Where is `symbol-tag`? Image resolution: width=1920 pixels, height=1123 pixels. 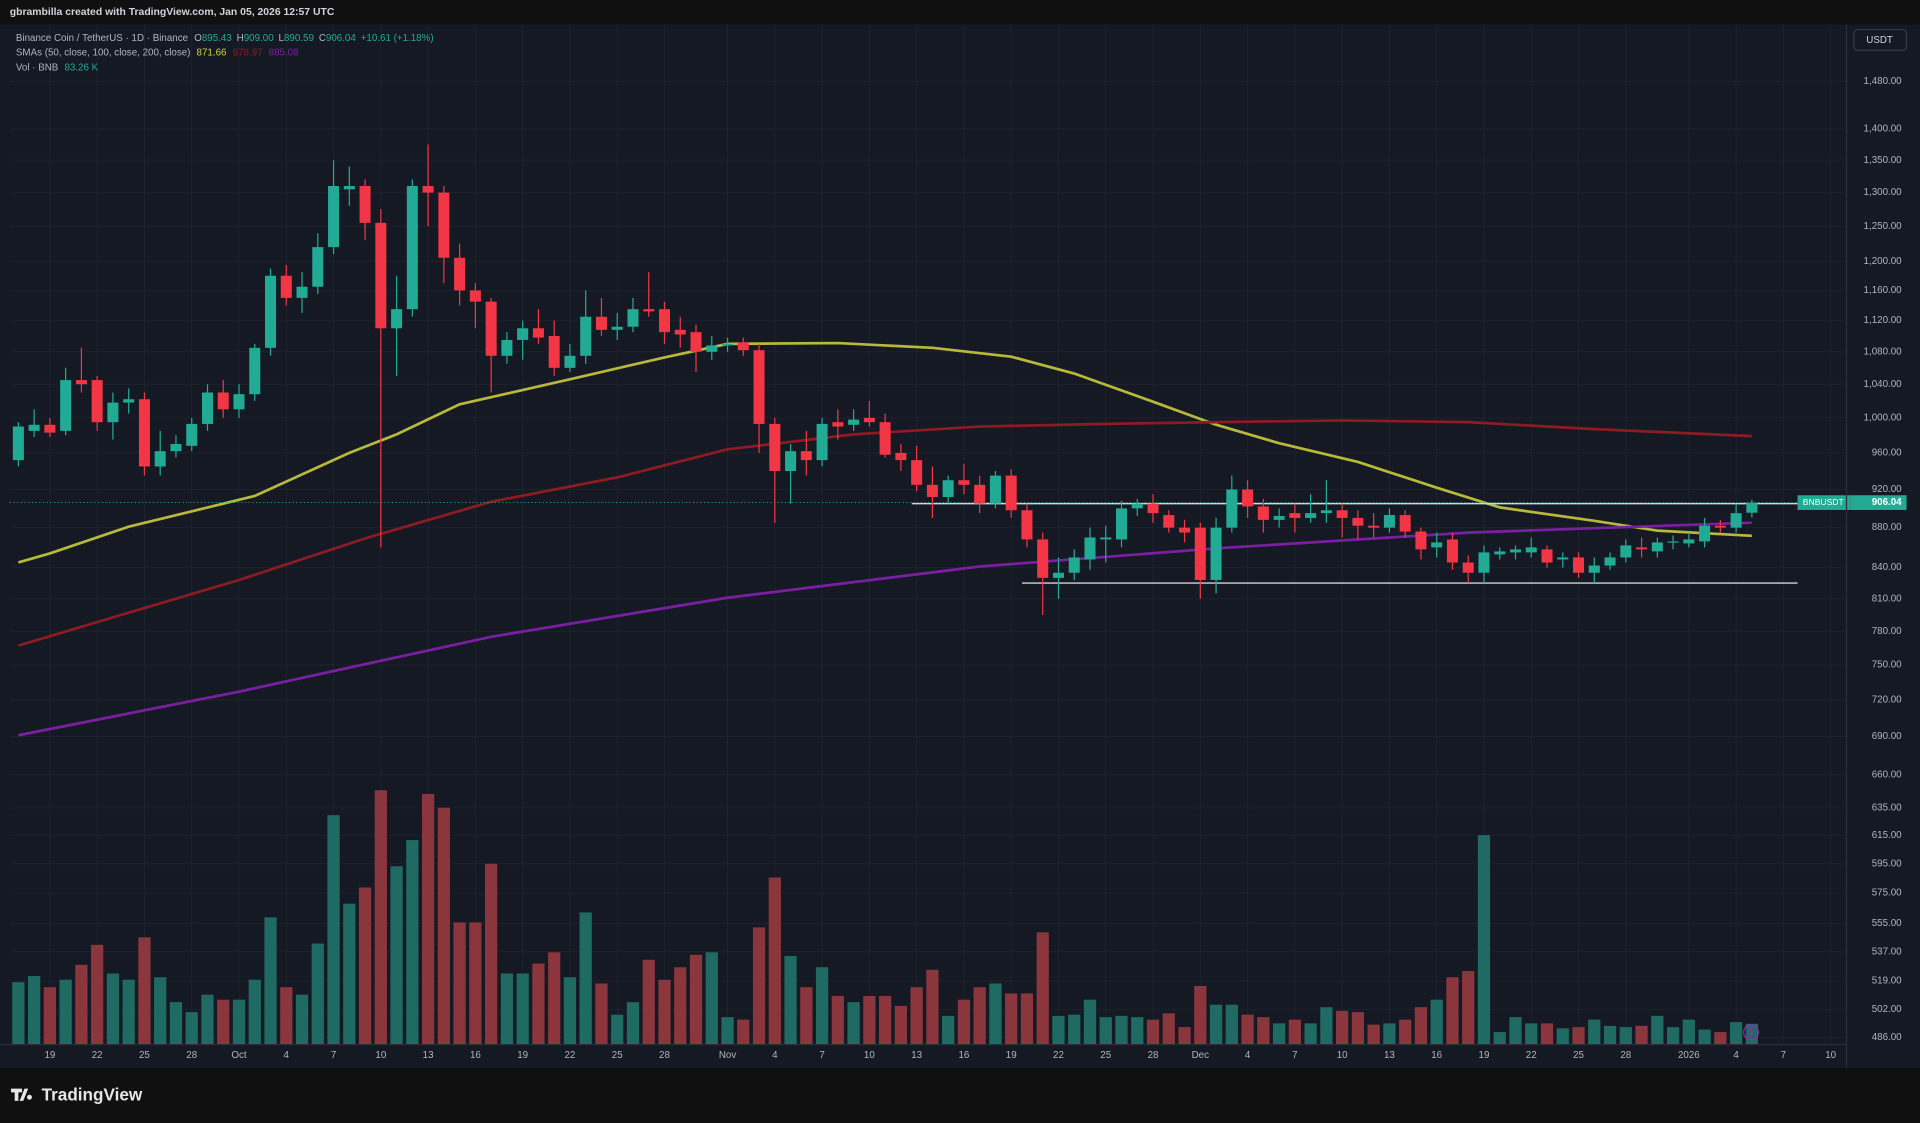
symbol-tag is located at coordinates (1824, 502).